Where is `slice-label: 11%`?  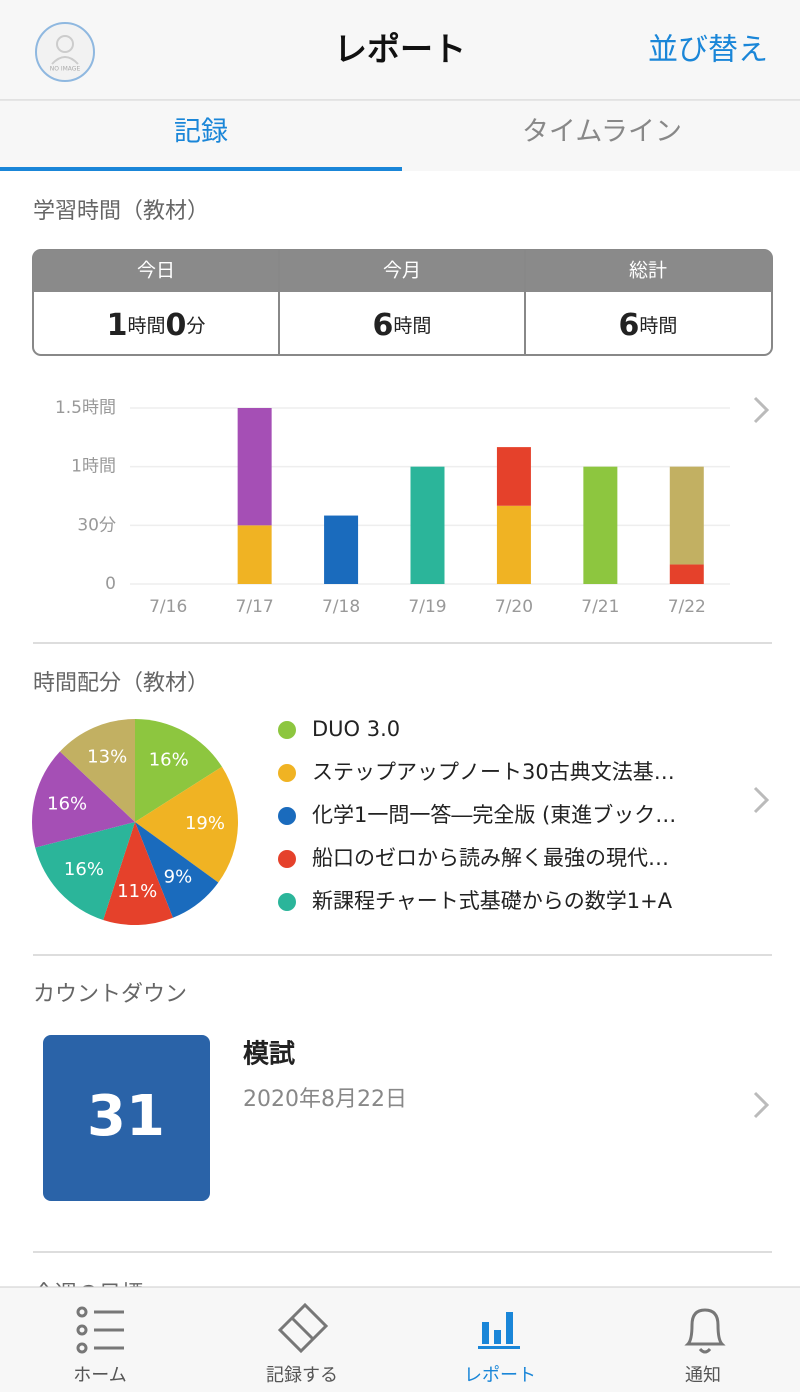
slice-label: 11% is located at coordinates (137, 891).